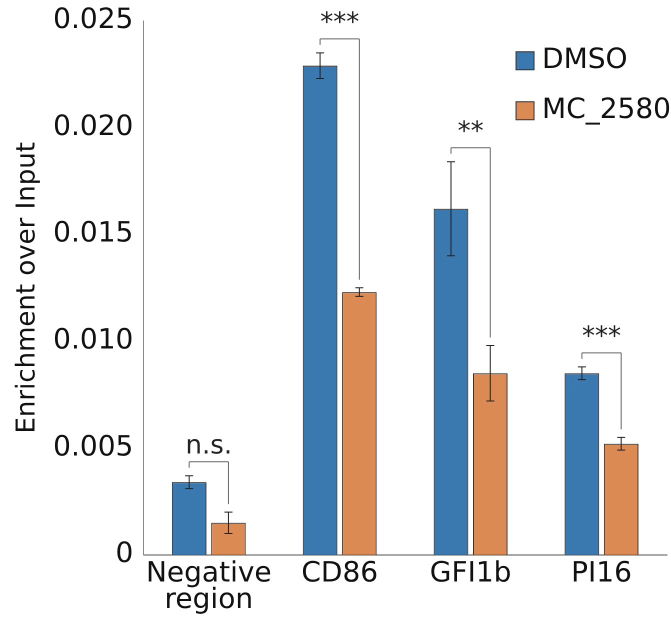 This screenshot has height=624, width=671. Describe the element at coordinates (93, 445) in the screenshot. I see `y-tick-label: 0.005` at that location.